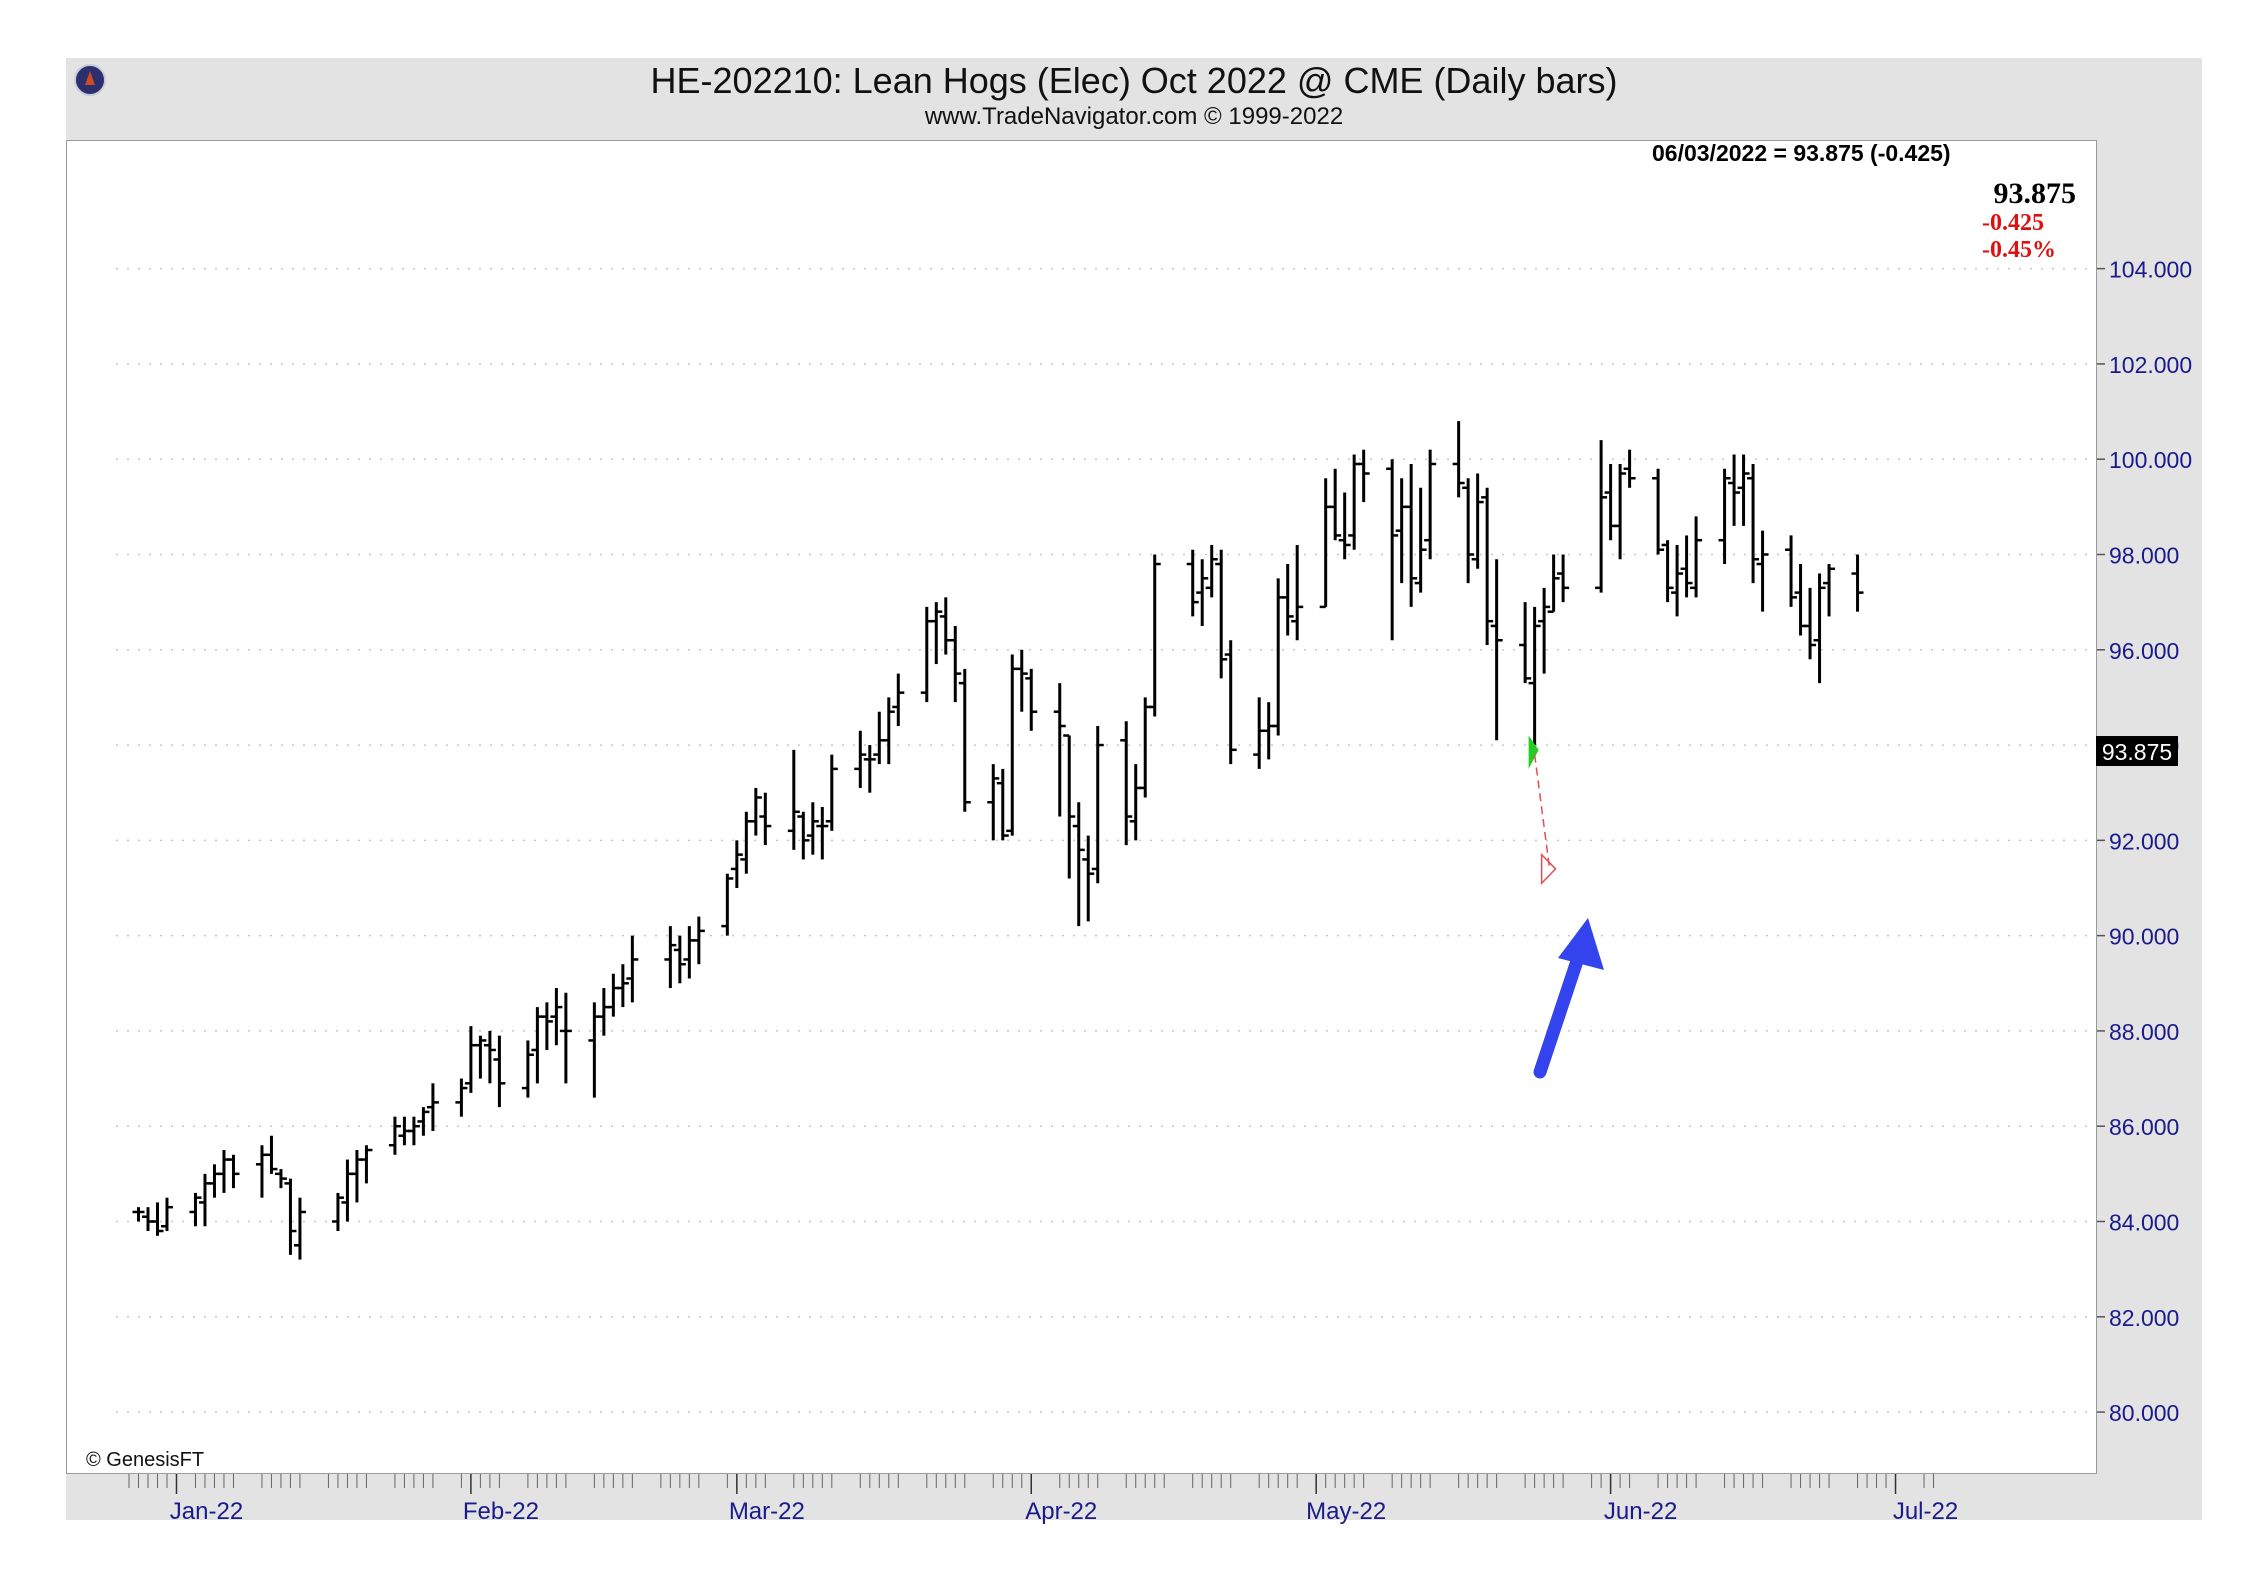 This screenshot has width=2258, height=1584. I want to click on signal-line-red, so click(1542, 812).